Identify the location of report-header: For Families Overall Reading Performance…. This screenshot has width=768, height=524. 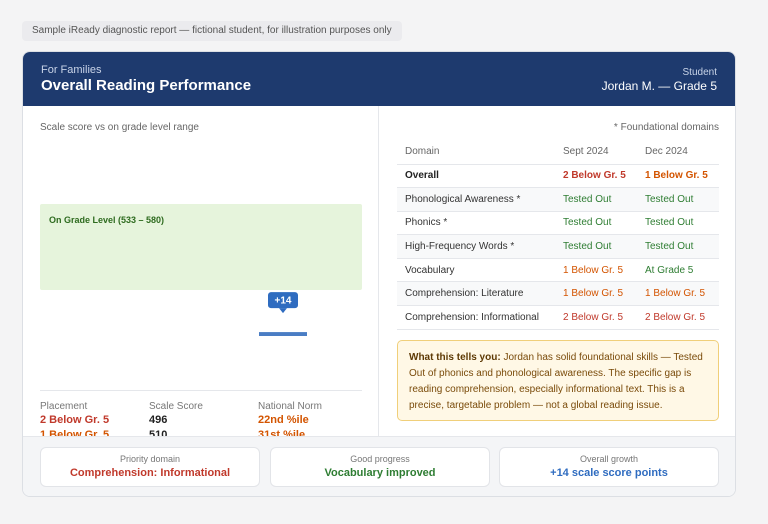
(379, 79).